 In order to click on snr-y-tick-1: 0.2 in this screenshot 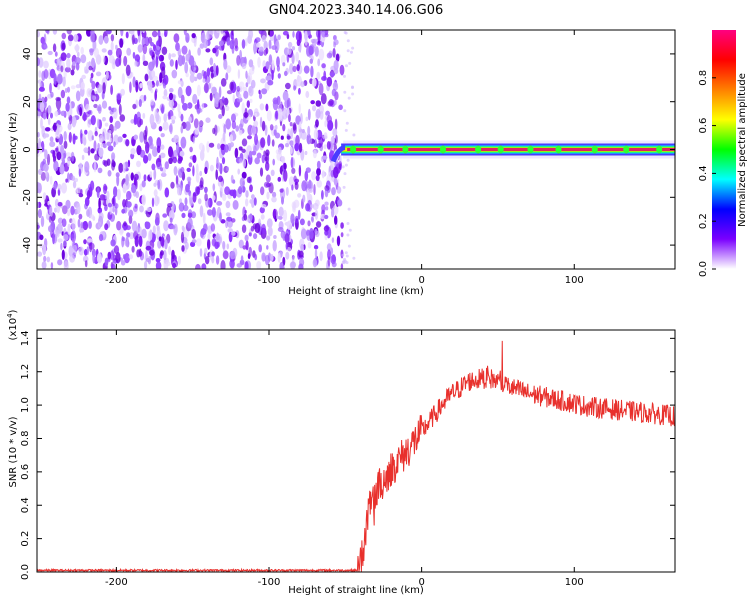, I will do `click(25, 539)`.